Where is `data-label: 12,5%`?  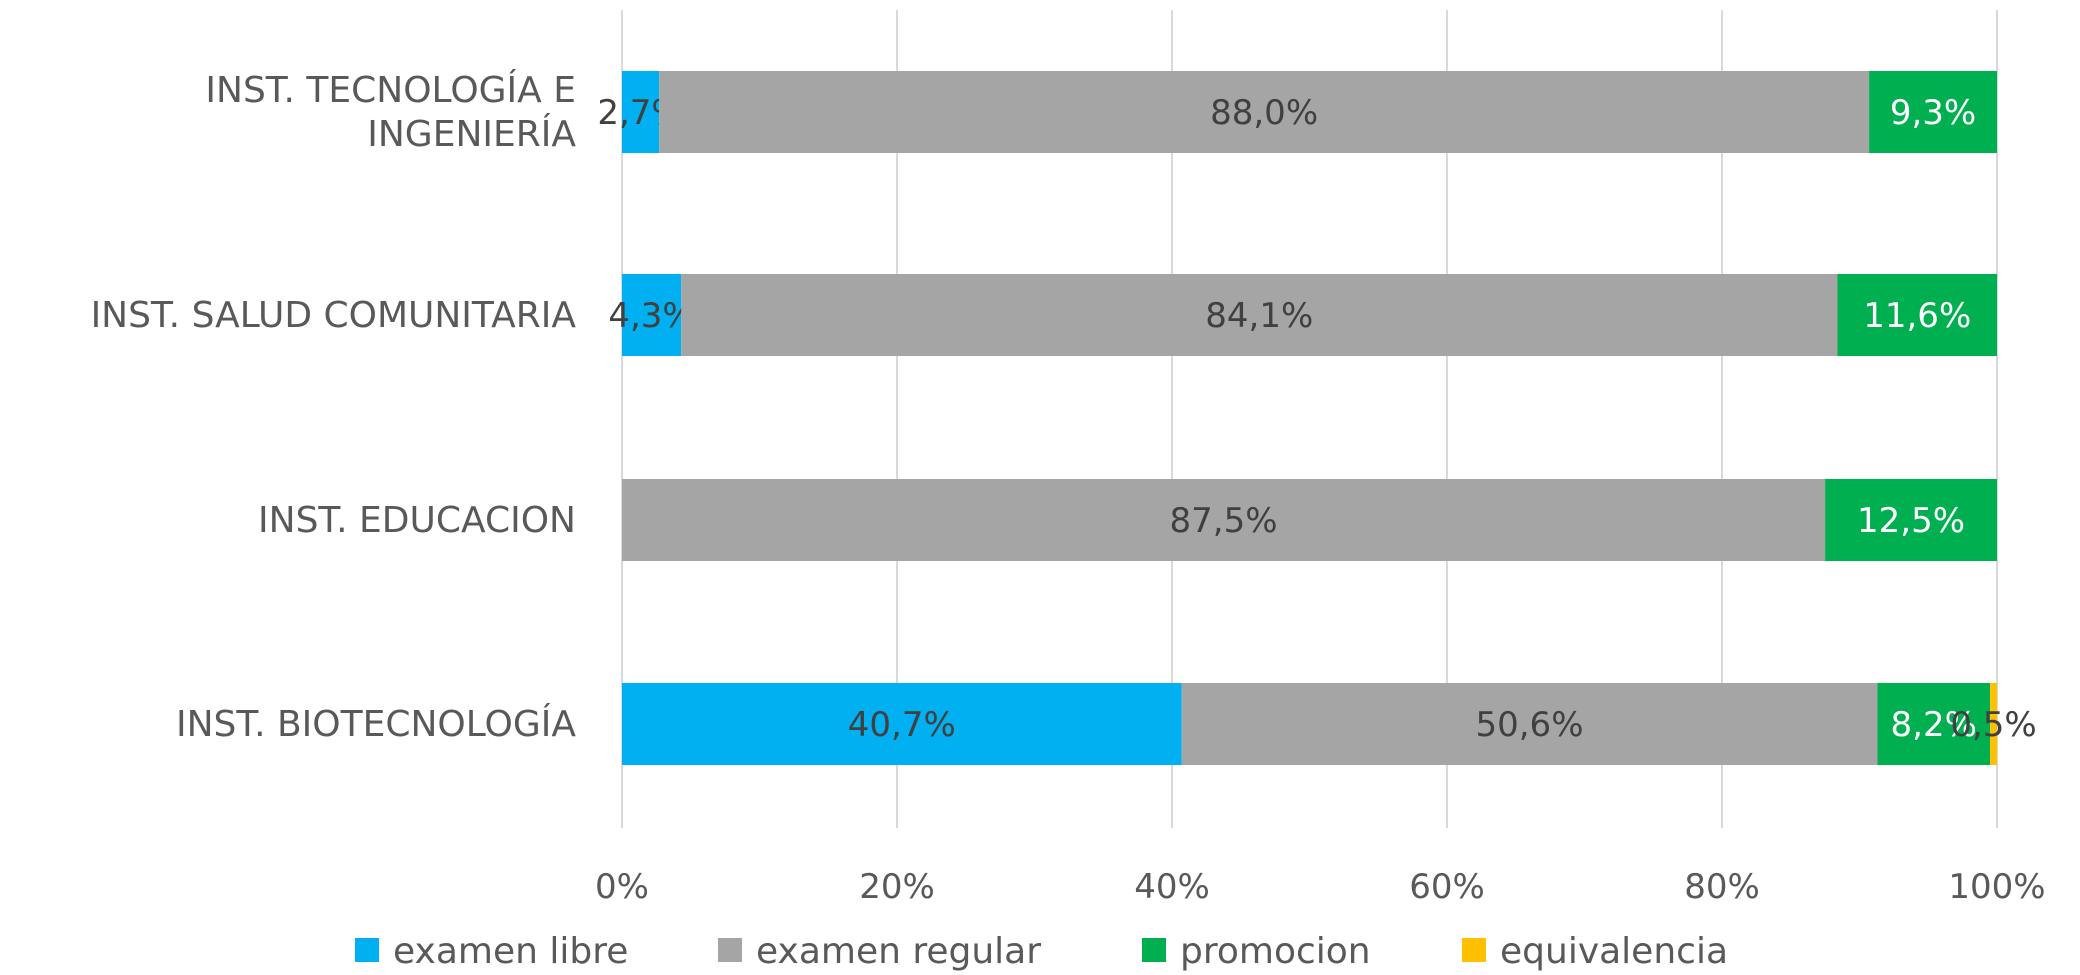
data-label: 12,5% is located at coordinates (1911, 521).